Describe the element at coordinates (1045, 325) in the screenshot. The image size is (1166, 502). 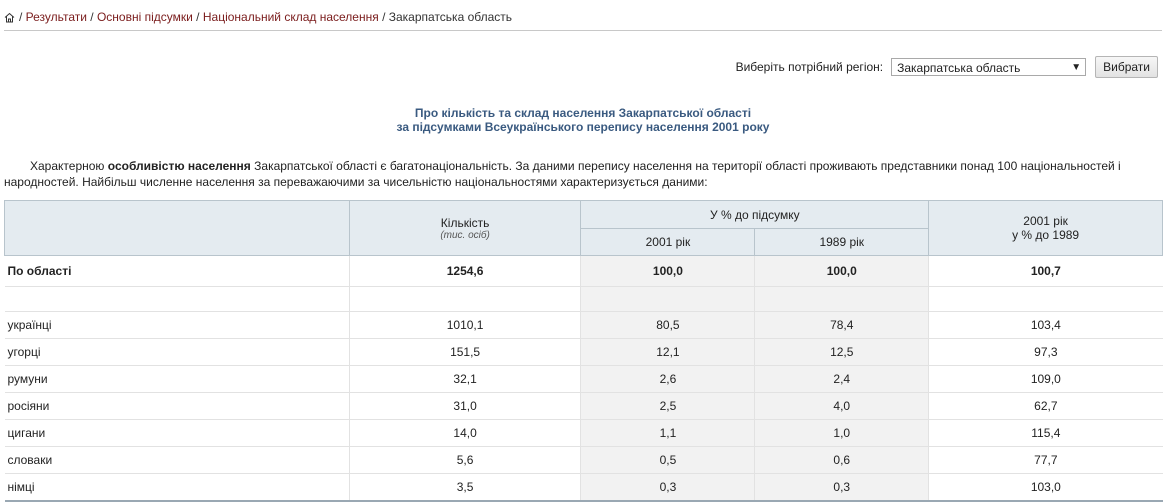
I see `cell-change: 103,4` at that location.